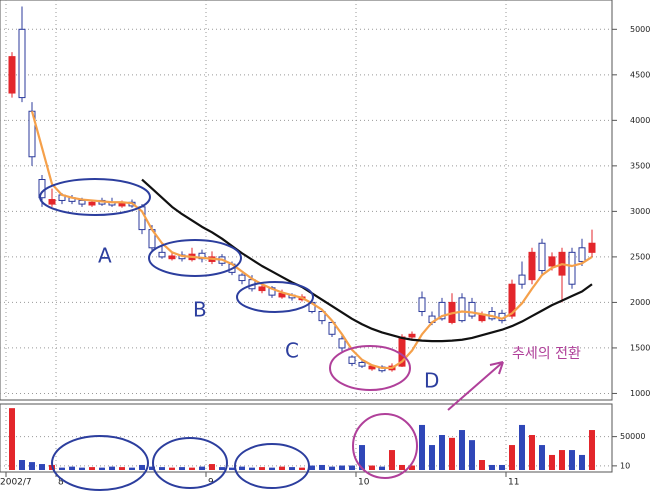 The width and height of the screenshot is (650, 499). I want to click on x-tick-label: 10, so click(364, 483).